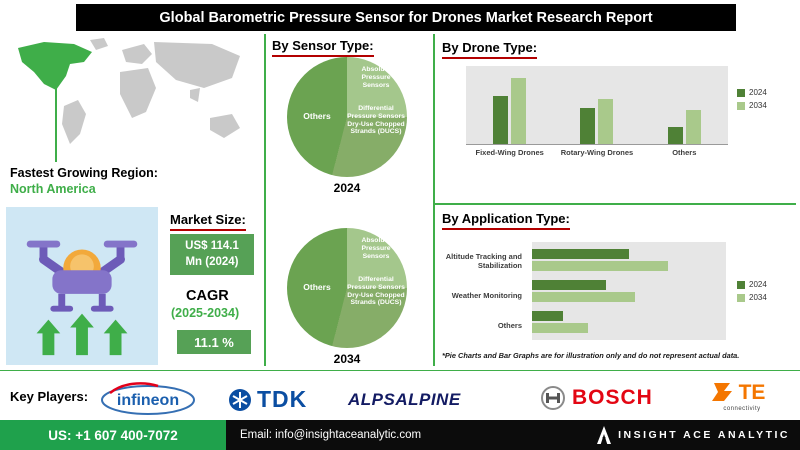  What do you see at coordinates (704, 435) in the screenshot?
I see `brand-name: INSIGHT ACE ANALYTIC` at bounding box center [704, 435].